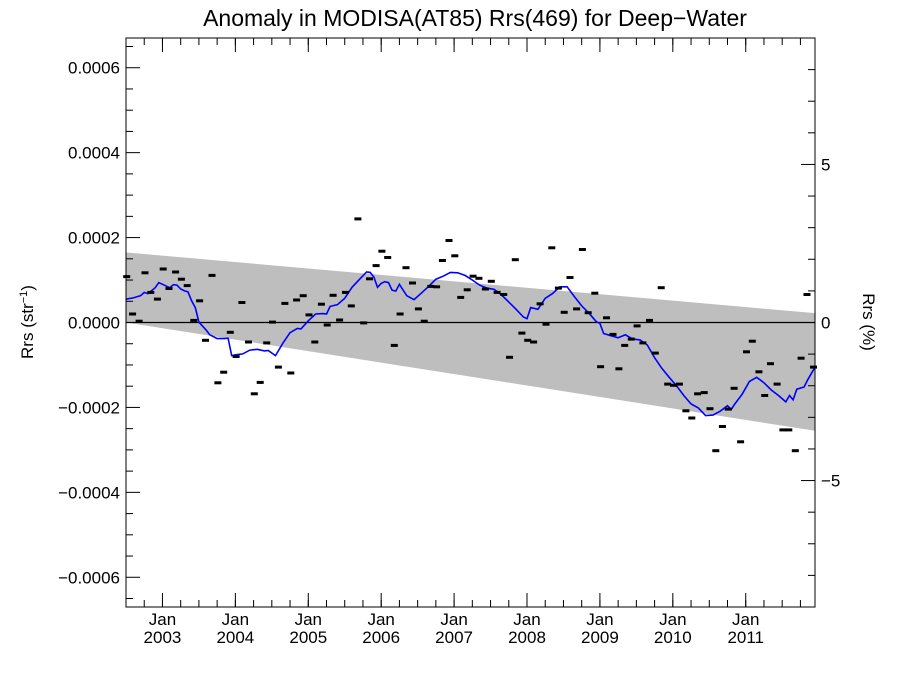 This screenshot has width=900, height=675. I want to click on x-tick-year: 2006, so click(381, 637).